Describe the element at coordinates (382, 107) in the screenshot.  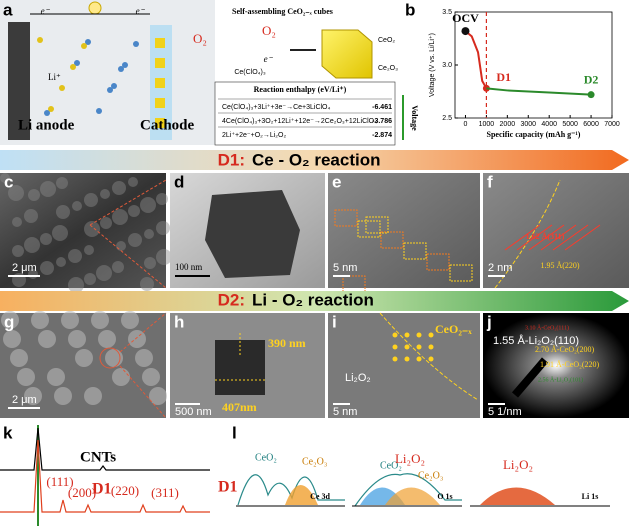
I see `label: -6.461` at that location.